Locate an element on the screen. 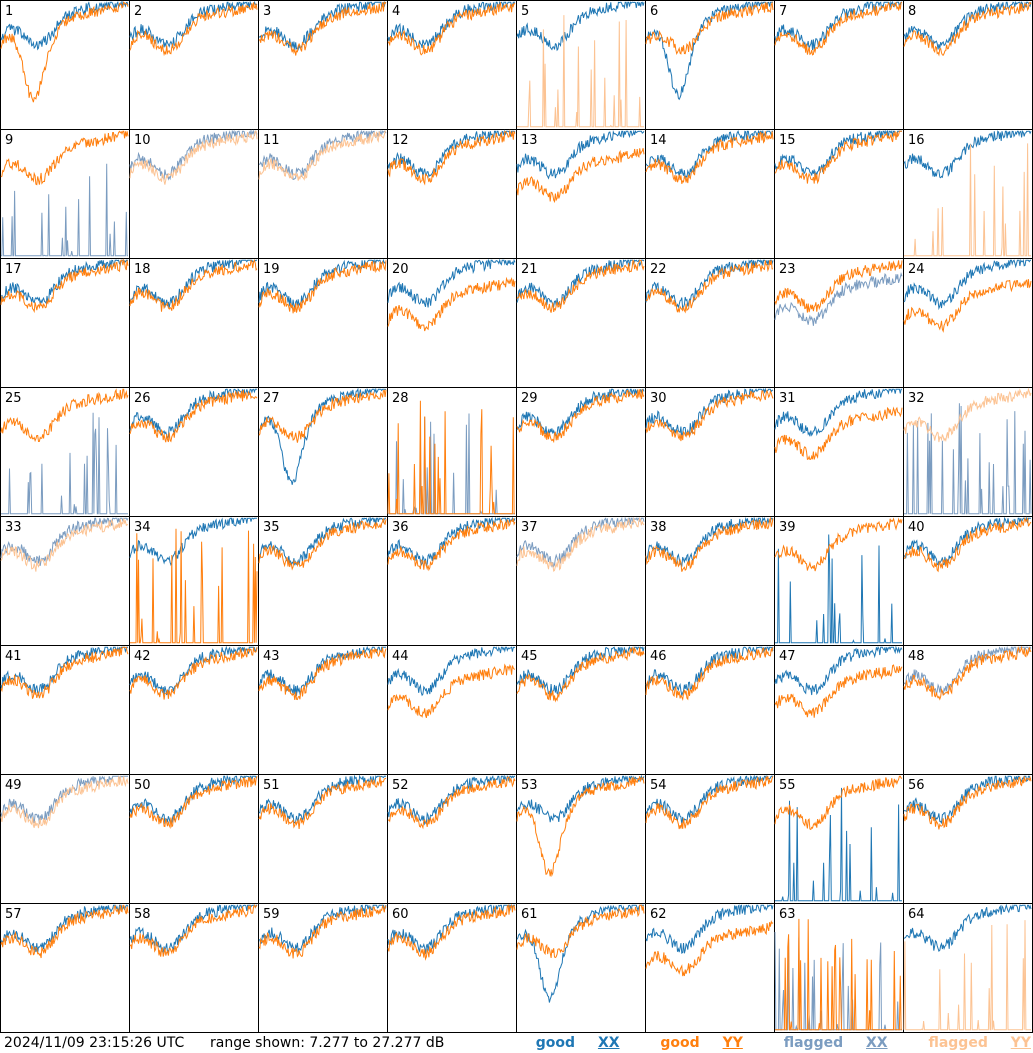 The height and width of the screenshot is (1053, 1033). legend: good XX good YY flagged XX flagged YY is located at coordinates (765, 1043).